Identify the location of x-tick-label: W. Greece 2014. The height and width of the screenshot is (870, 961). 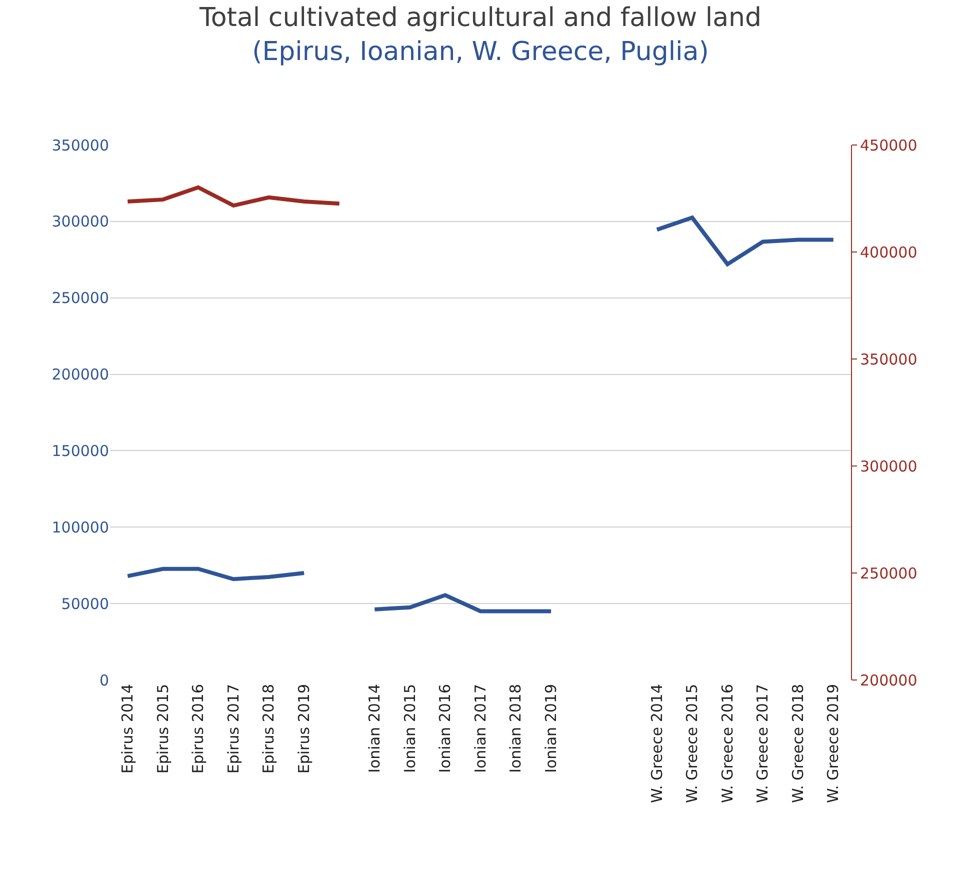
(657, 743).